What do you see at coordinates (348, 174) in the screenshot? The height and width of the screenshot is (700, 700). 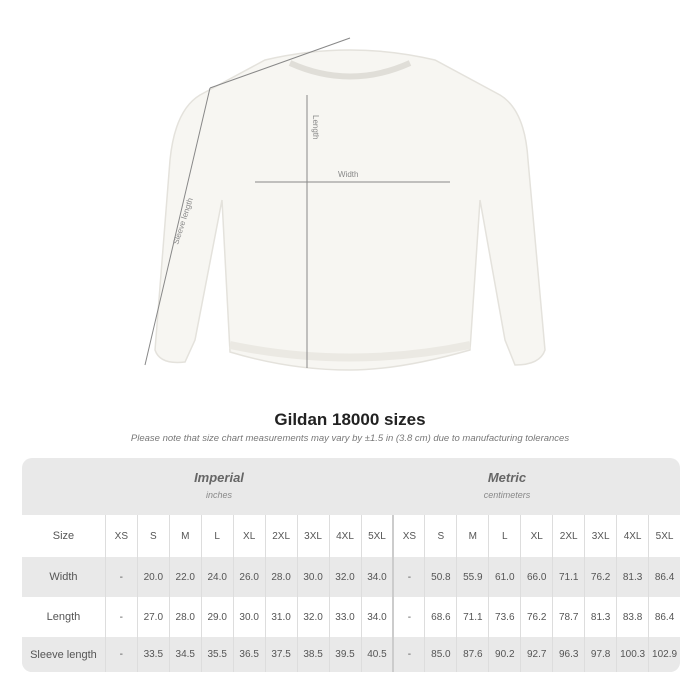 I see `width-label: Width` at bounding box center [348, 174].